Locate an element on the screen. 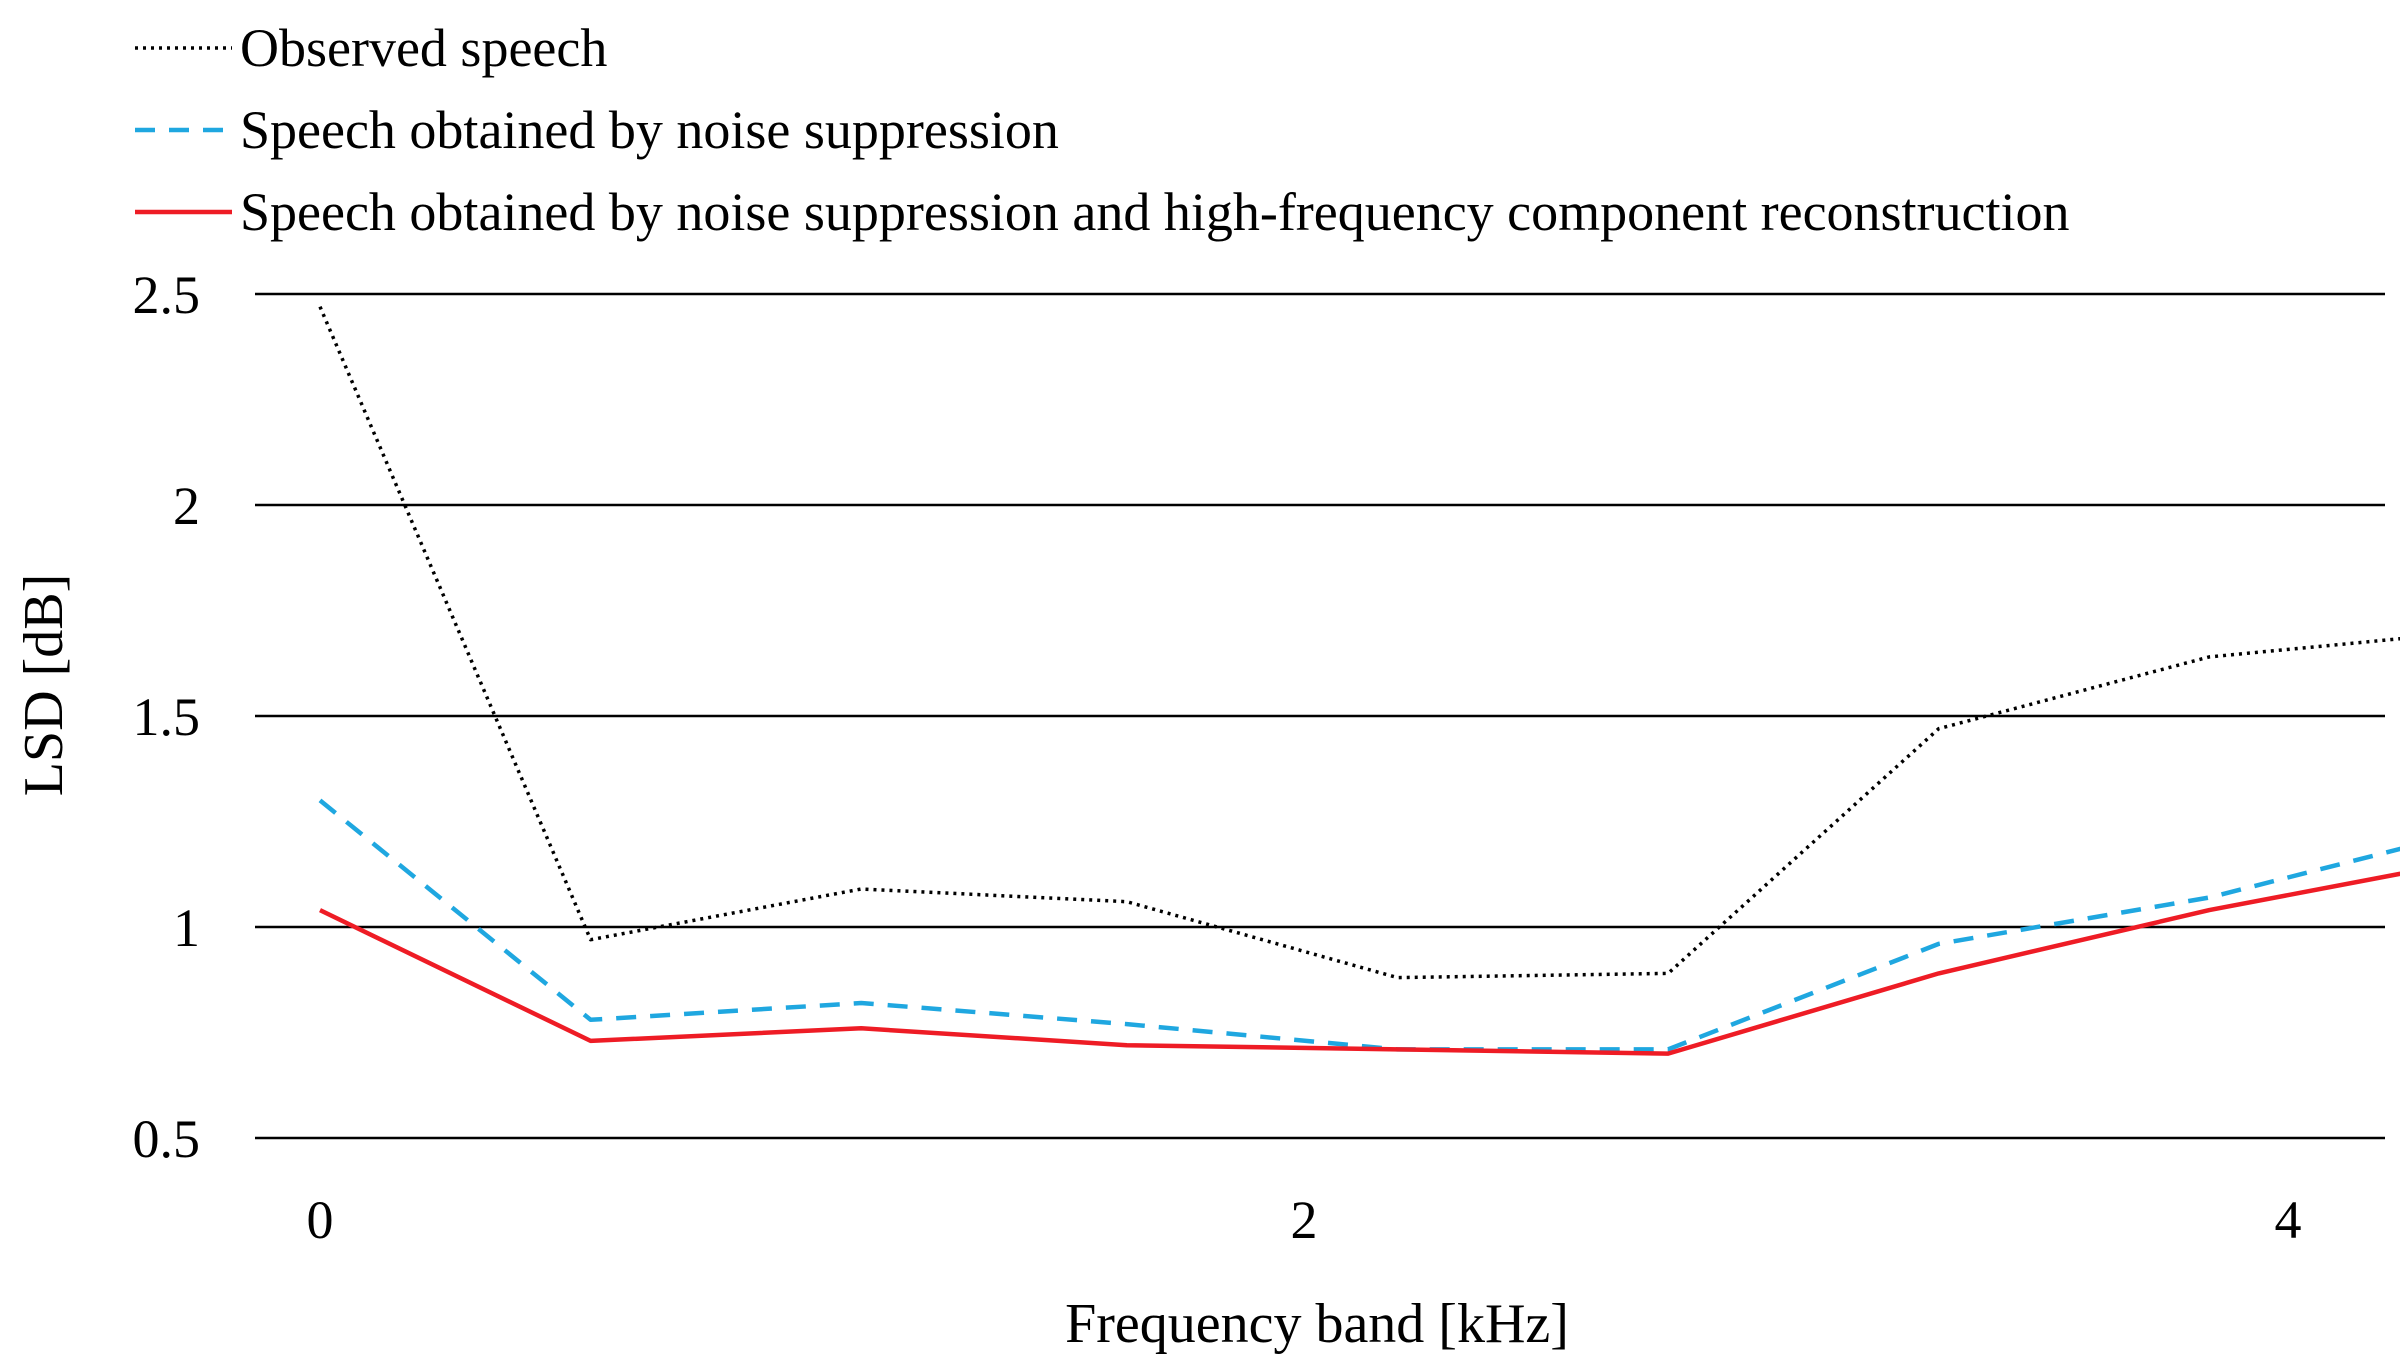 The height and width of the screenshot is (1371, 2400). x-axis-title: Frequency band [kHz] is located at coordinates (1317, 1324).